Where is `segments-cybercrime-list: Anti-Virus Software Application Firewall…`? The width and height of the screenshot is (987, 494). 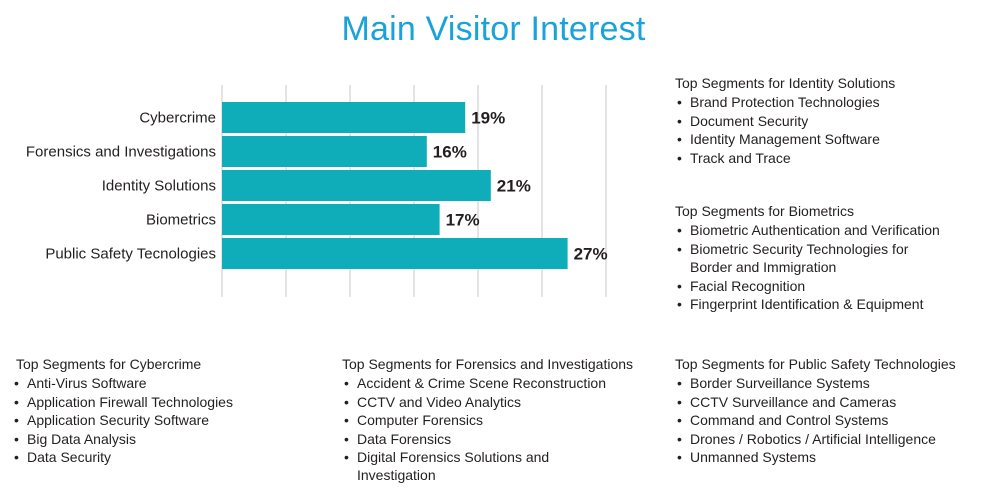 segments-cybercrime-list: Anti-Virus Software Application Firewall… is located at coordinates (164, 420).